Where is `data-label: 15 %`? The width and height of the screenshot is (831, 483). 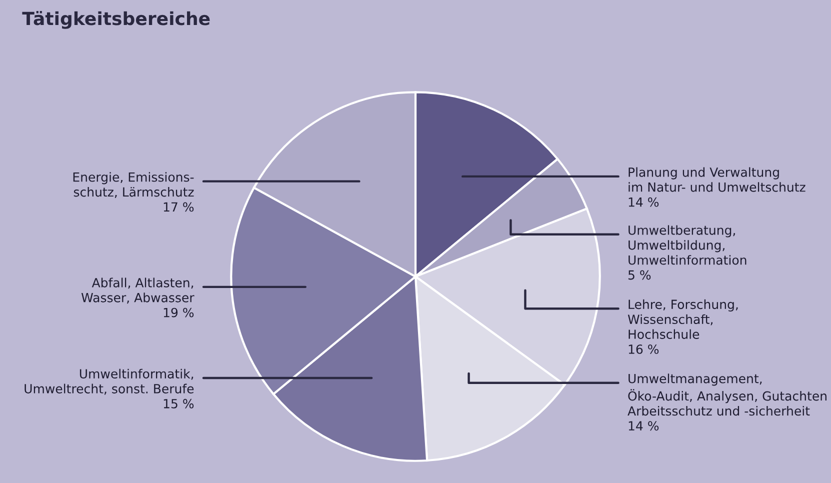 data-label: 15 % is located at coordinates (179, 403).